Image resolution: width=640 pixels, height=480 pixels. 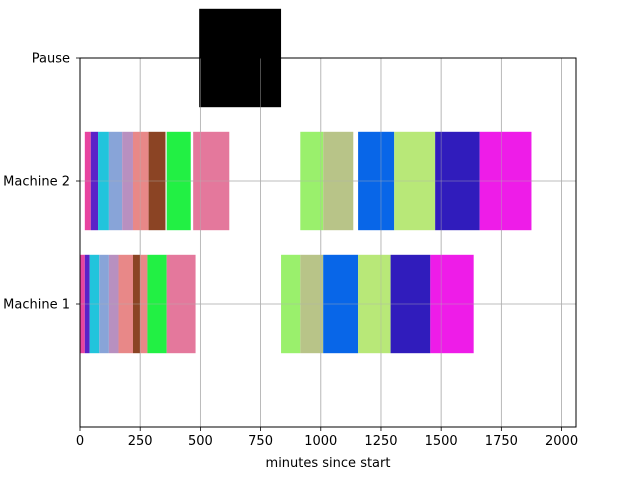 What do you see at coordinates (501, 441) in the screenshot?
I see `x-tick-label: 1750` at bounding box center [501, 441].